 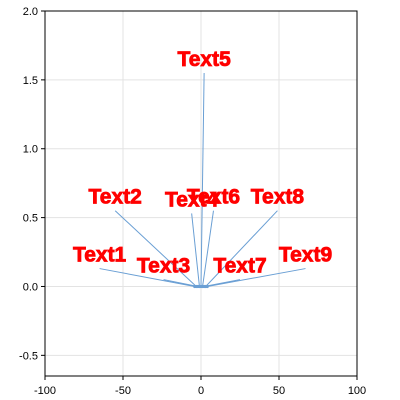 I want to click on x-tick-label: 50, so click(x=279, y=391).